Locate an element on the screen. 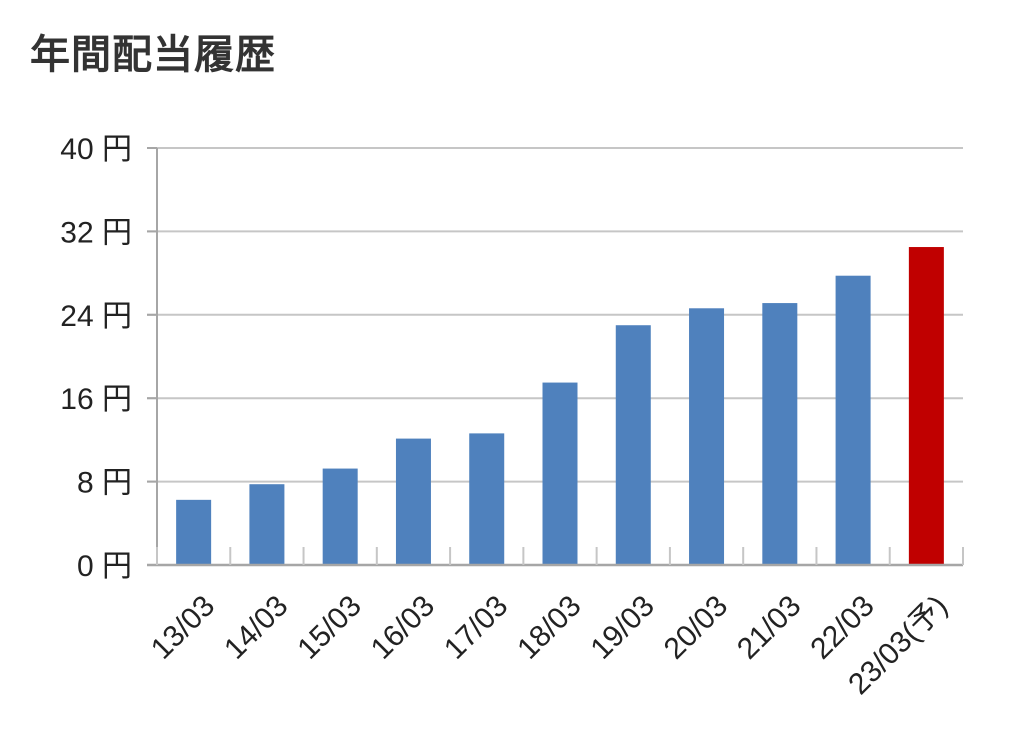 Image resolution: width=1024 pixels, height=735 pixels. x-tick-label: 17/03 is located at coordinates (476, 627).